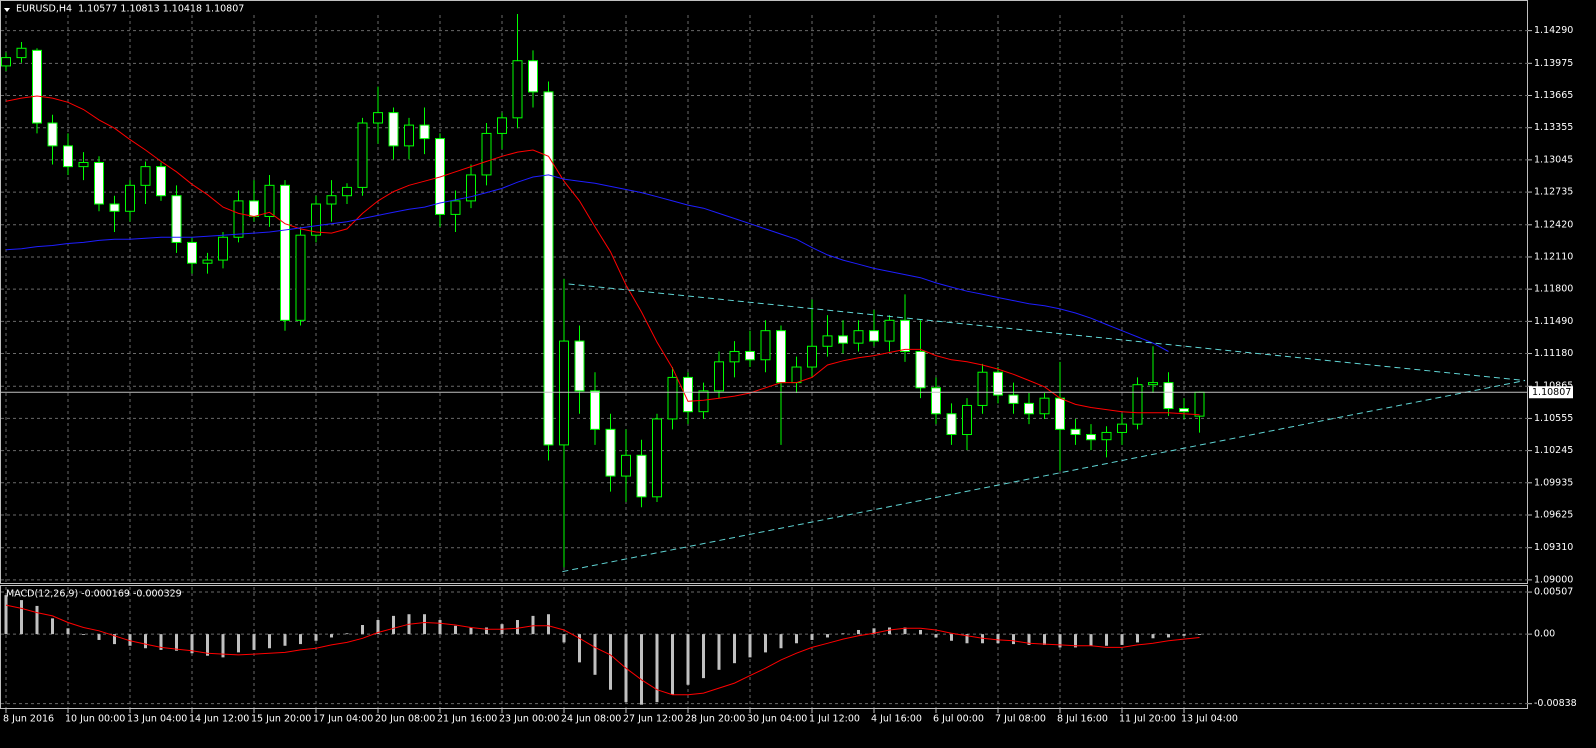 Image resolution: width=1596 pixels, height=748 pixels. I want to click on trend-line, so click(1047, 332).